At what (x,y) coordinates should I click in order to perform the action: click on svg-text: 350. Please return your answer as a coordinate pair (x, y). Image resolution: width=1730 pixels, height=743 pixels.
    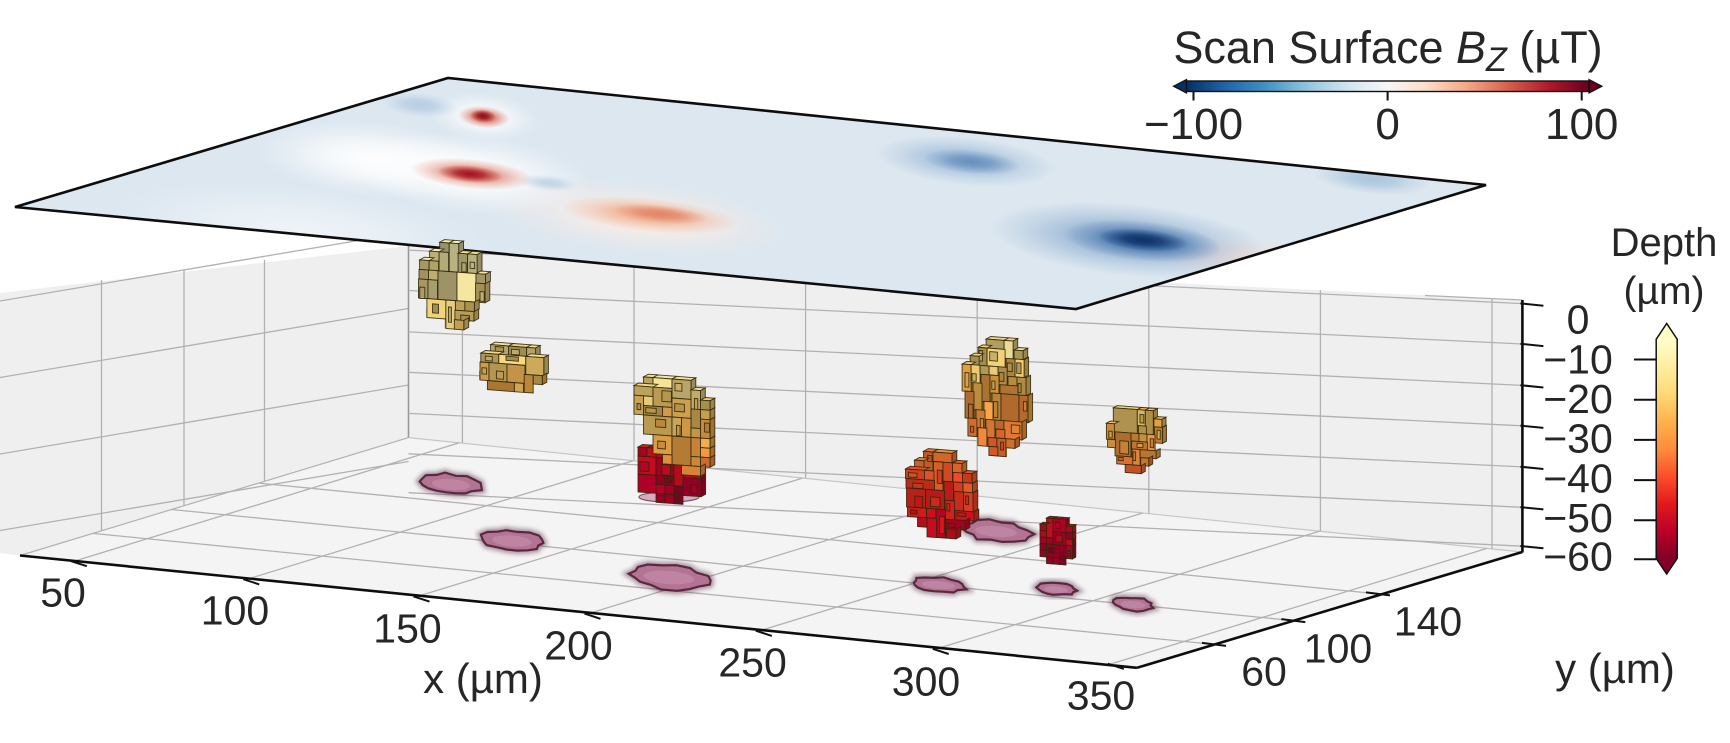
    Looking at the image, I should click on (1101, 696).